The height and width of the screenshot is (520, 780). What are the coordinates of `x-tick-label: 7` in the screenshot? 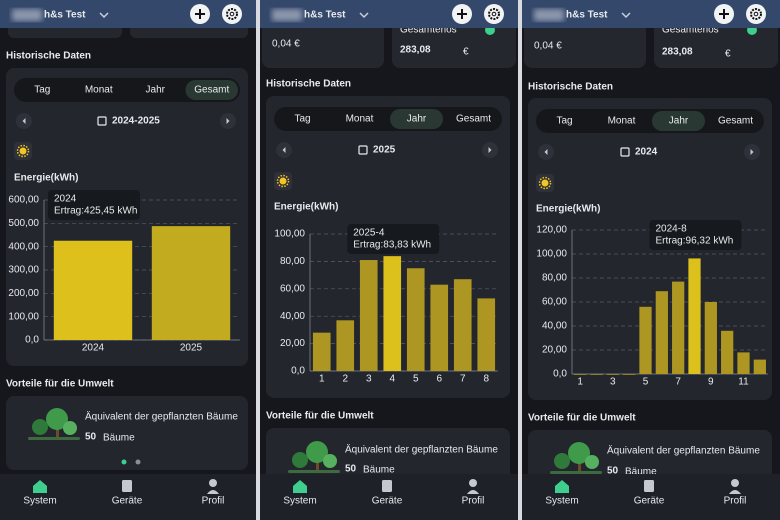 It's located at (678, 382).